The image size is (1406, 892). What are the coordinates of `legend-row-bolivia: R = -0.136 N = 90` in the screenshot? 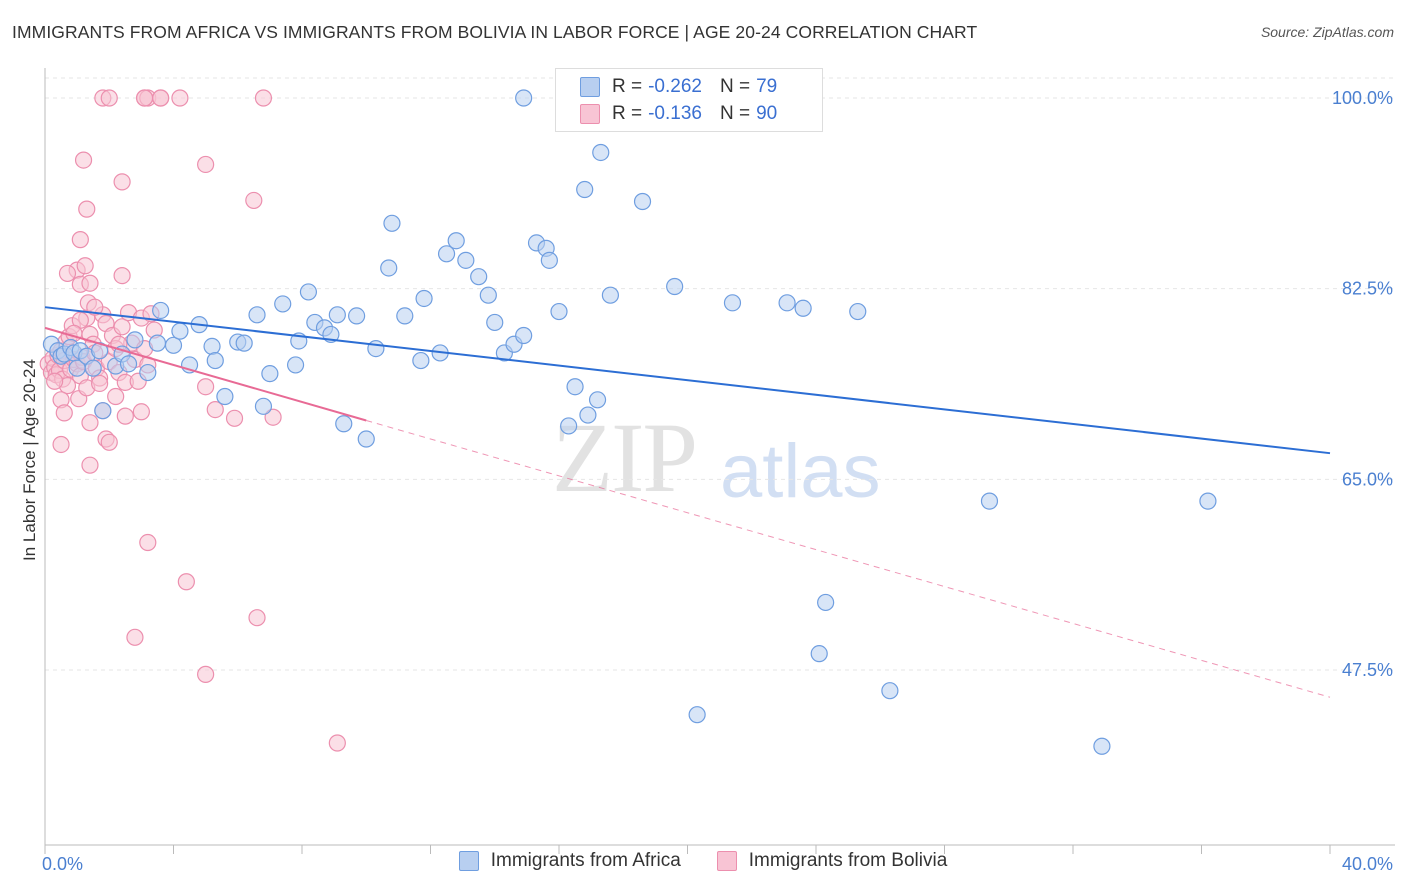 It's located at (678, 114).